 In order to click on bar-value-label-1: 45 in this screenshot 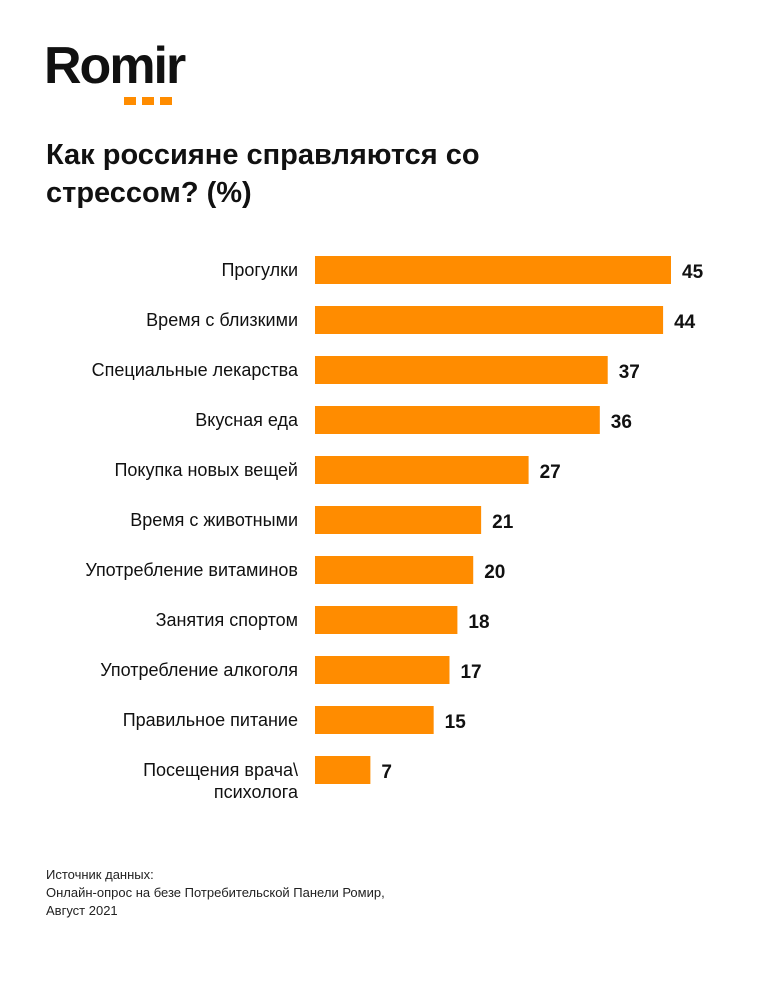, I will do `click(693, 272)`.